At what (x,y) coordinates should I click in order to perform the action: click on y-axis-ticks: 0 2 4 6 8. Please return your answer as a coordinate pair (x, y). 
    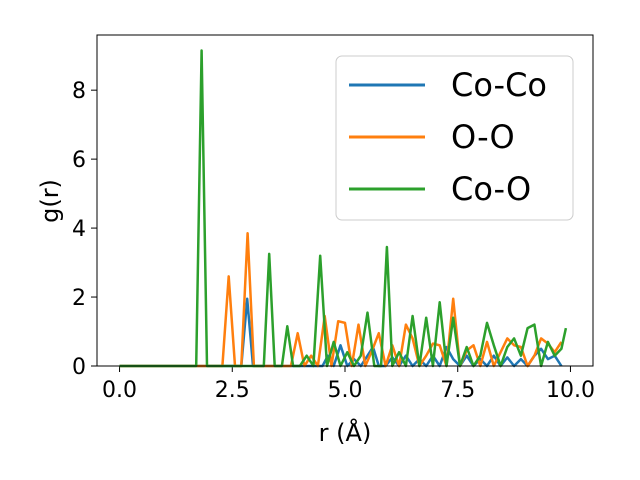
    Looking at the image, I should click on (84, 229).